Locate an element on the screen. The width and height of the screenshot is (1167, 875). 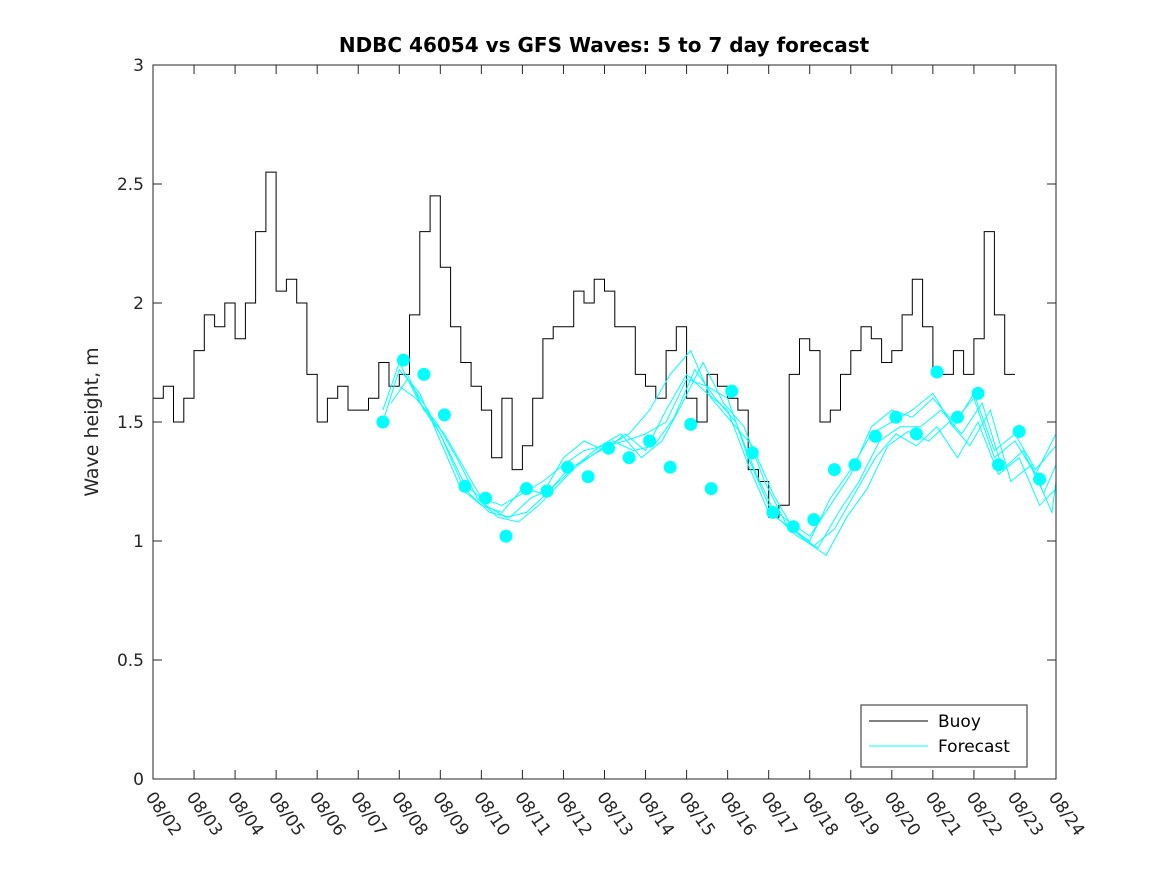
y-tick-label: 1 is located at coordinates (138, 542).